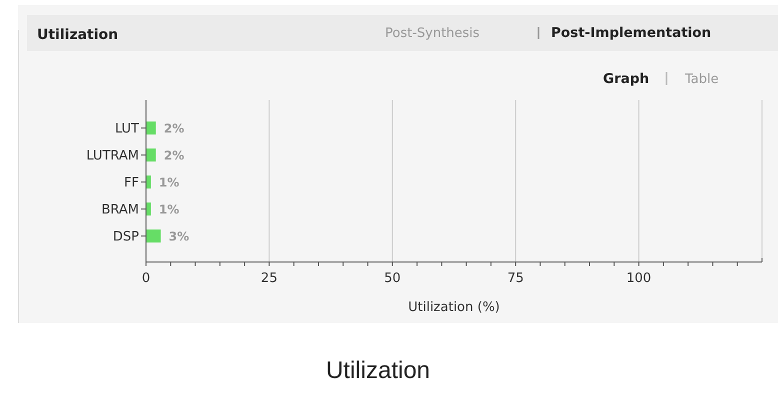 The image size is (778, 400). Describe the element at coordinates (126, 237) in the screenshot. I see `y-tick-label: DSP` at that location.